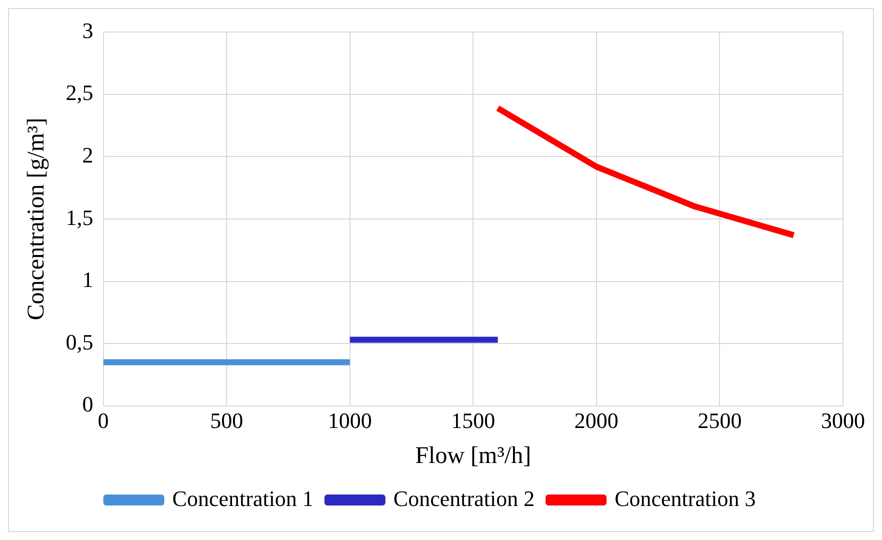 The image size is (882, 540). I want to click on x-tick-label: 1500, so click(473, 420).